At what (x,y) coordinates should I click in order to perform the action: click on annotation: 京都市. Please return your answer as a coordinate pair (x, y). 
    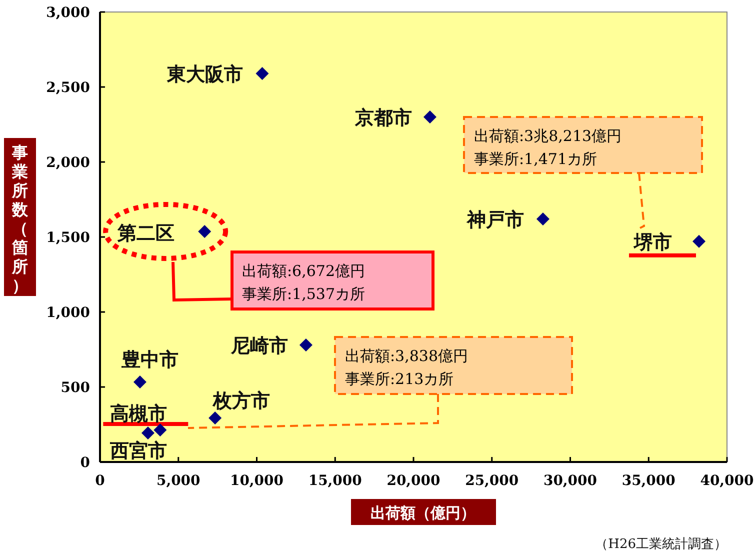
    Looking at the image, I should click on (383, 118).